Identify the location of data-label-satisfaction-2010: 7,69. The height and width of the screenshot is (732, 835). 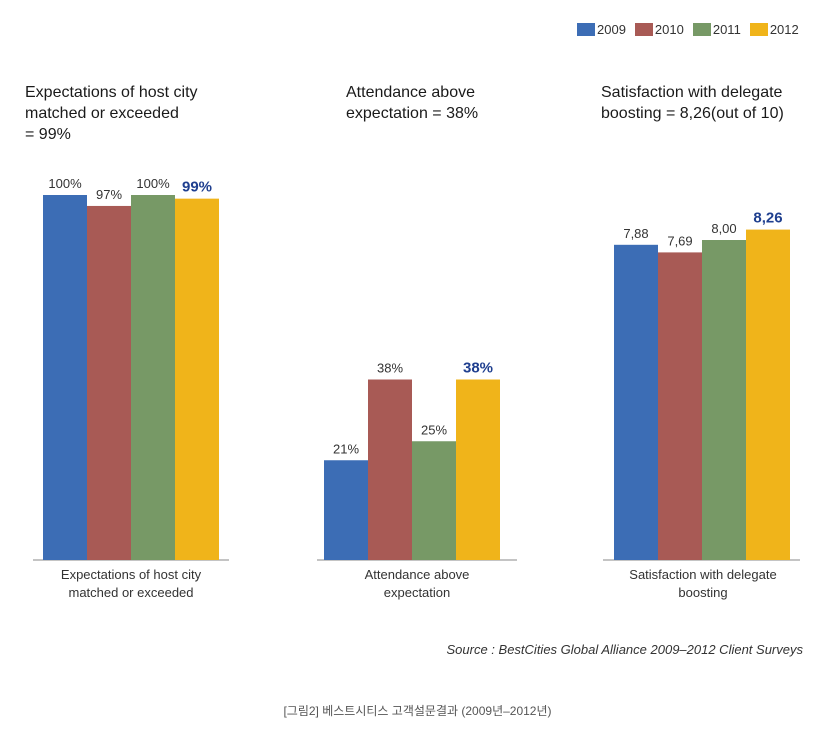
(679, 240).